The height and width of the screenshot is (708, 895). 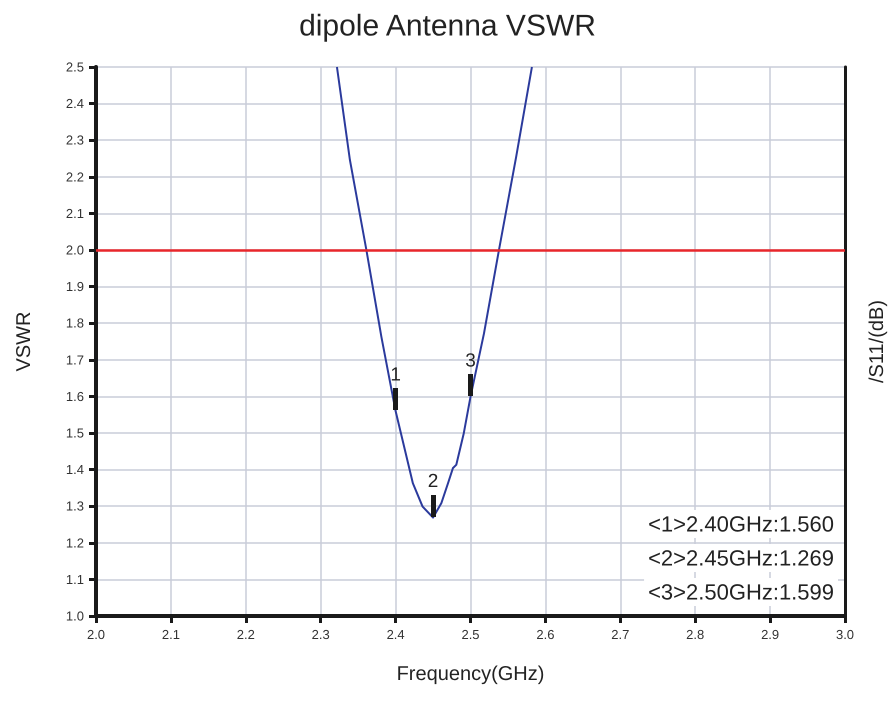 What do you see at coordinates (395, 634) in the screenshot?
I see `x-tick-label: 2.4` at bounding box center [395, 634].